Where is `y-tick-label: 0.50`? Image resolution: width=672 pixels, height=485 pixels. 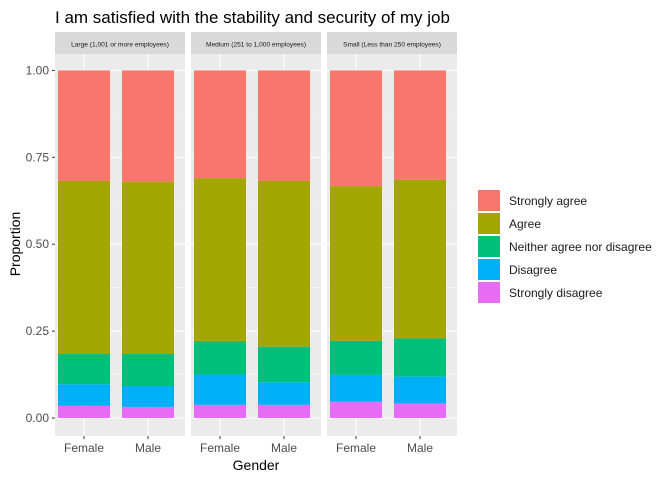 y-tick-label: 0.50 is located at coordinates (38, 244).